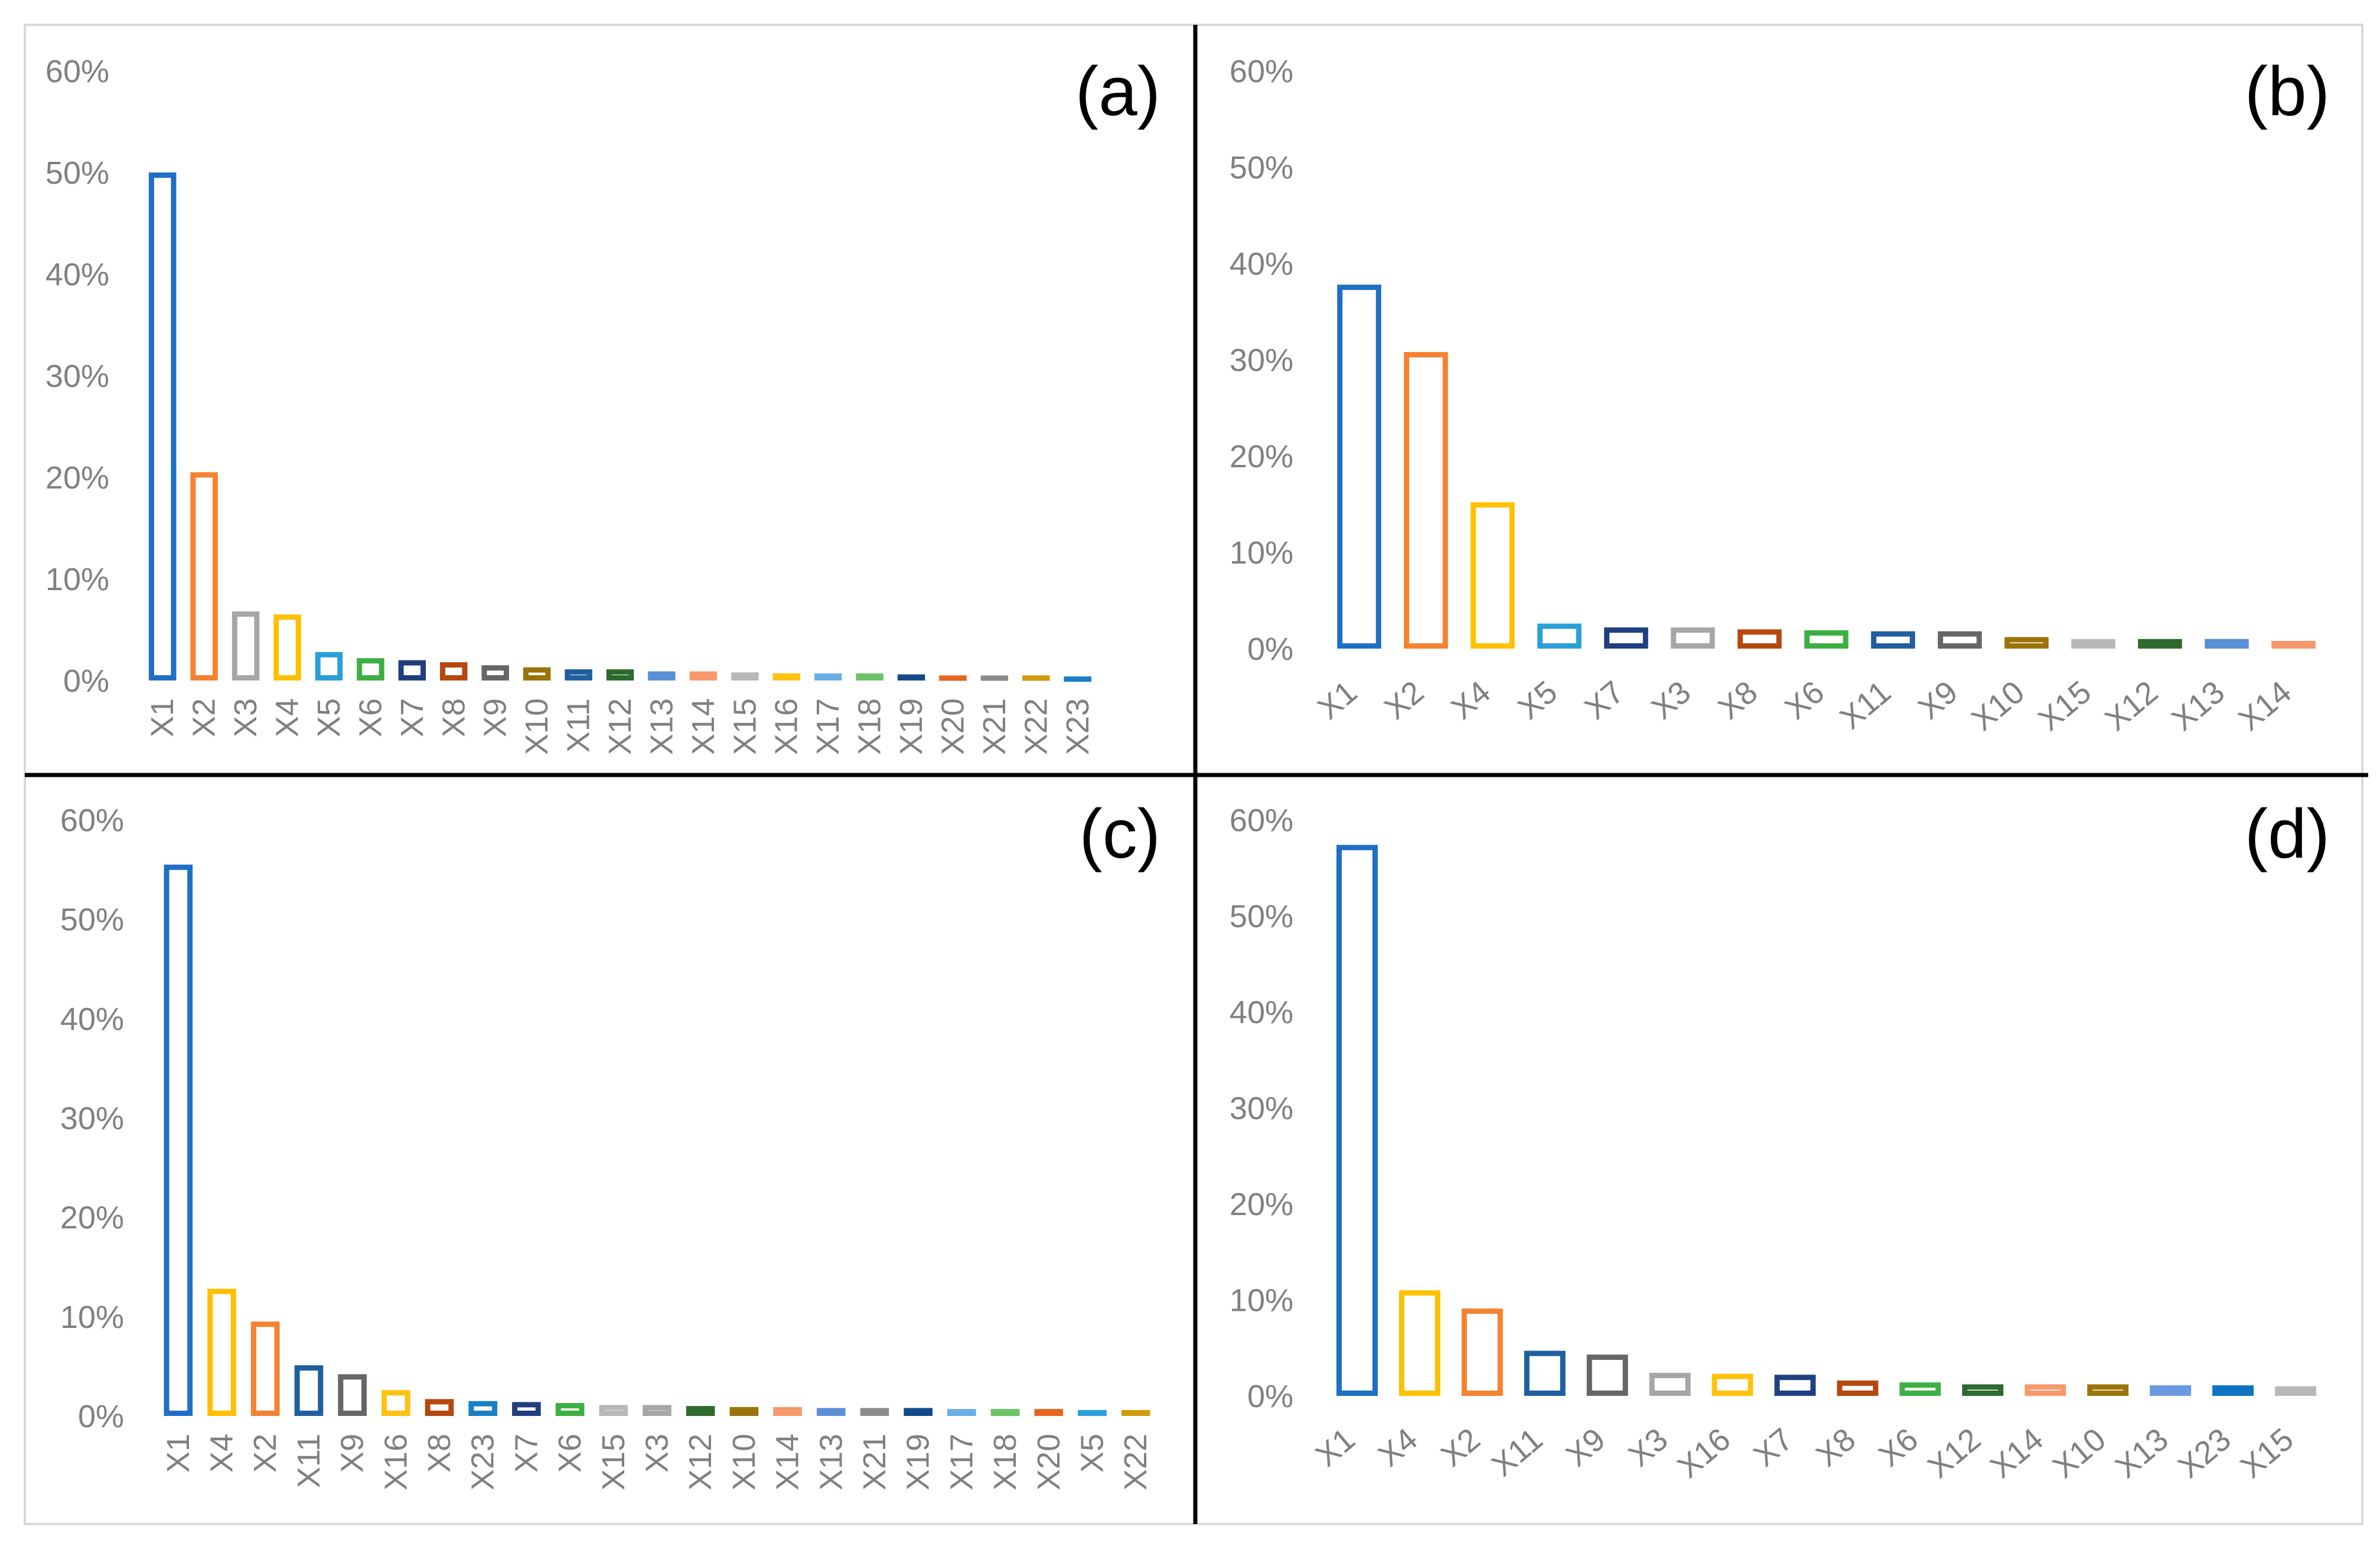  What do you see at coordinates (1005, 1462) in the screenshot?
I see `x-tick-label: X18` at bounding box center [1005, 1462].